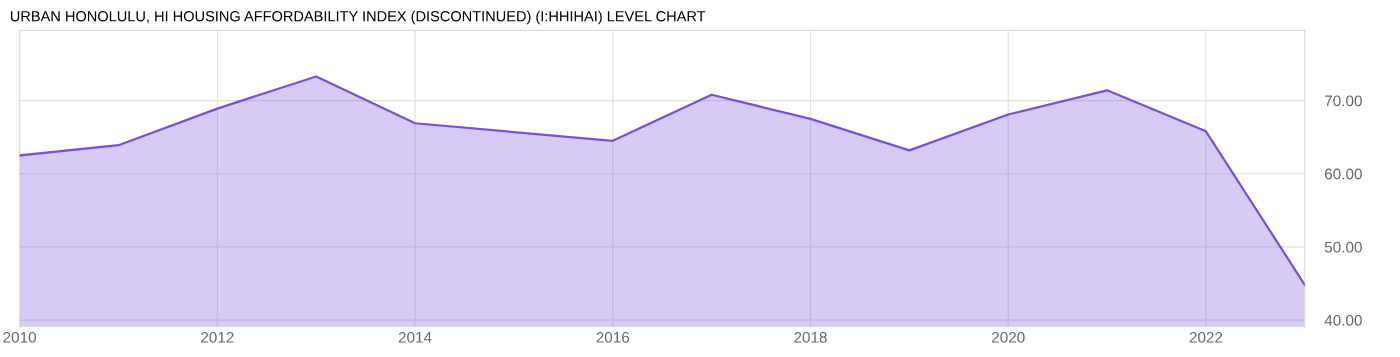 The image size is (1400, 357). I want to click on y-tick-label: 70.00, so click(1343, 101).